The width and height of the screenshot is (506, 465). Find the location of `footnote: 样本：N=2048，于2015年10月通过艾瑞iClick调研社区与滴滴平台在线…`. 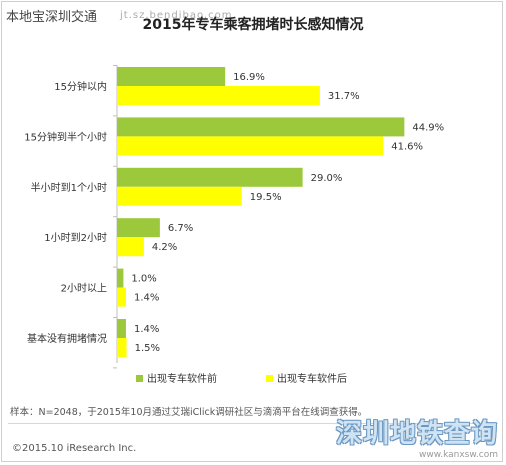

footnote: 样本：N=2048，于2015年10月通过艾瑞iClick调研社区与滴滴平台在线… is located at coordinates (189, 412).